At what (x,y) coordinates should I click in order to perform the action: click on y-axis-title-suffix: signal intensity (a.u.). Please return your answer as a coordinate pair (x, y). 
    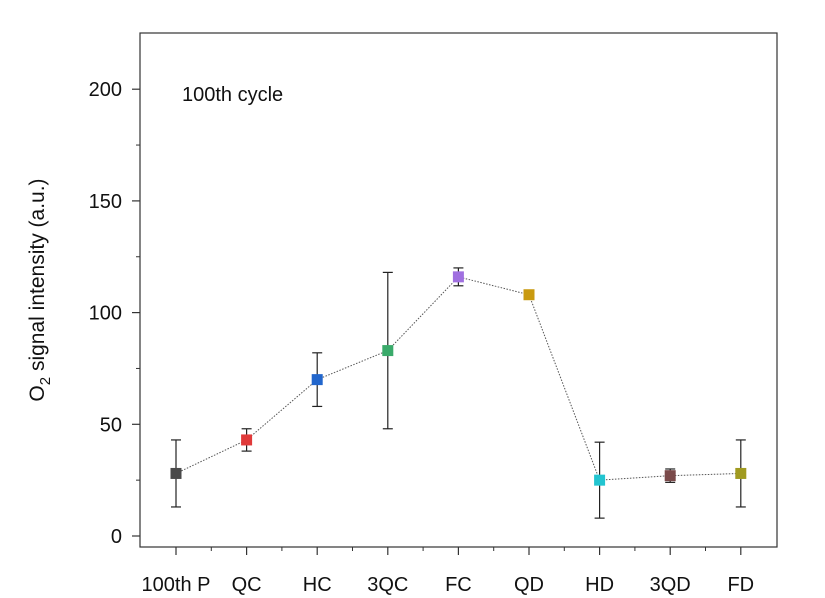
    Looking at the image, I should click on (37, 277).